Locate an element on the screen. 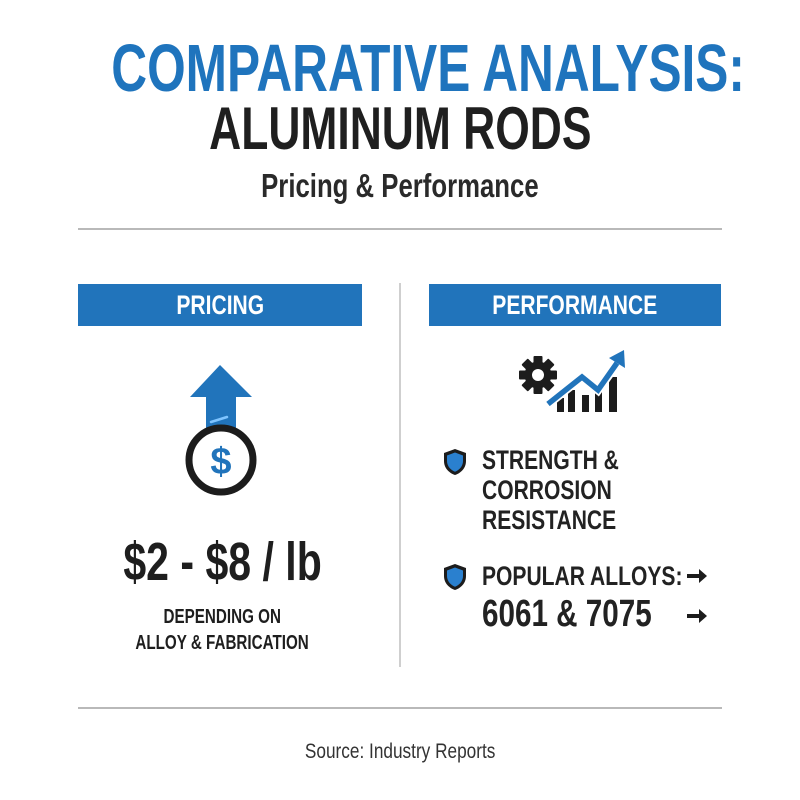 The height and width of the screenshot is (800, 800). price-note-line-2-text: ALLOY & FABRICATION is located at coordinates (222, 643).